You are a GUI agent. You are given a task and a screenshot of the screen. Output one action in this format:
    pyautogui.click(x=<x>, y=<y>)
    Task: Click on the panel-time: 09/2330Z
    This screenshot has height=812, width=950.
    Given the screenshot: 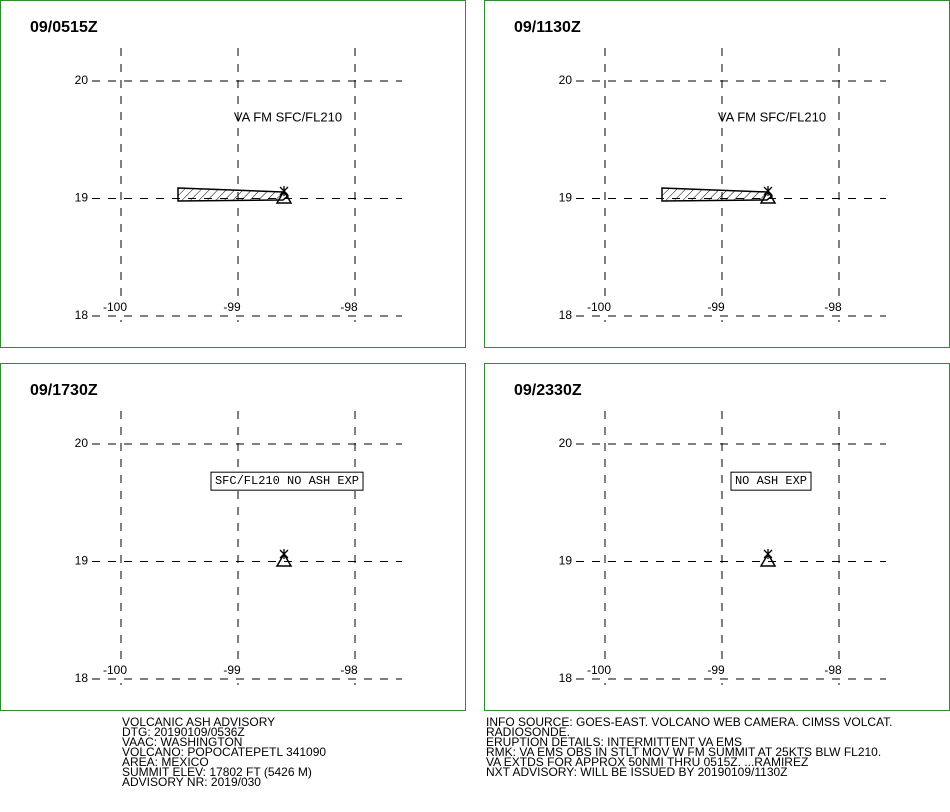 What is the action you would take?
    pyautogui.click(x=548, y=390)
    